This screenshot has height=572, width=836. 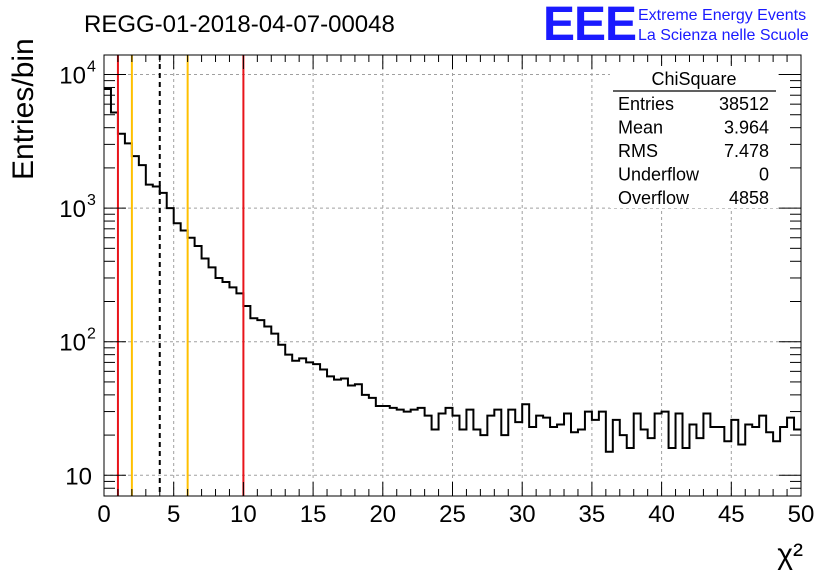 What do you see at coordinates (790, 554) in the screenshot?
I see `x-axis-title: χ²` at bounding box center [790, 554].